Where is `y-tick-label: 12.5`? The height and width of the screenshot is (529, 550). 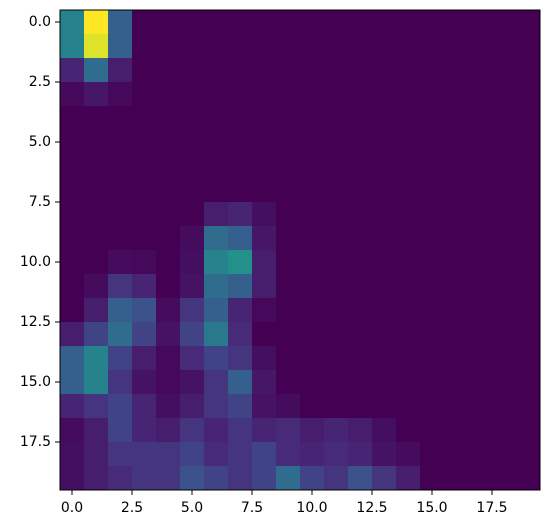 y-tick-label: 12.5 is located at coordinates (35, 322).